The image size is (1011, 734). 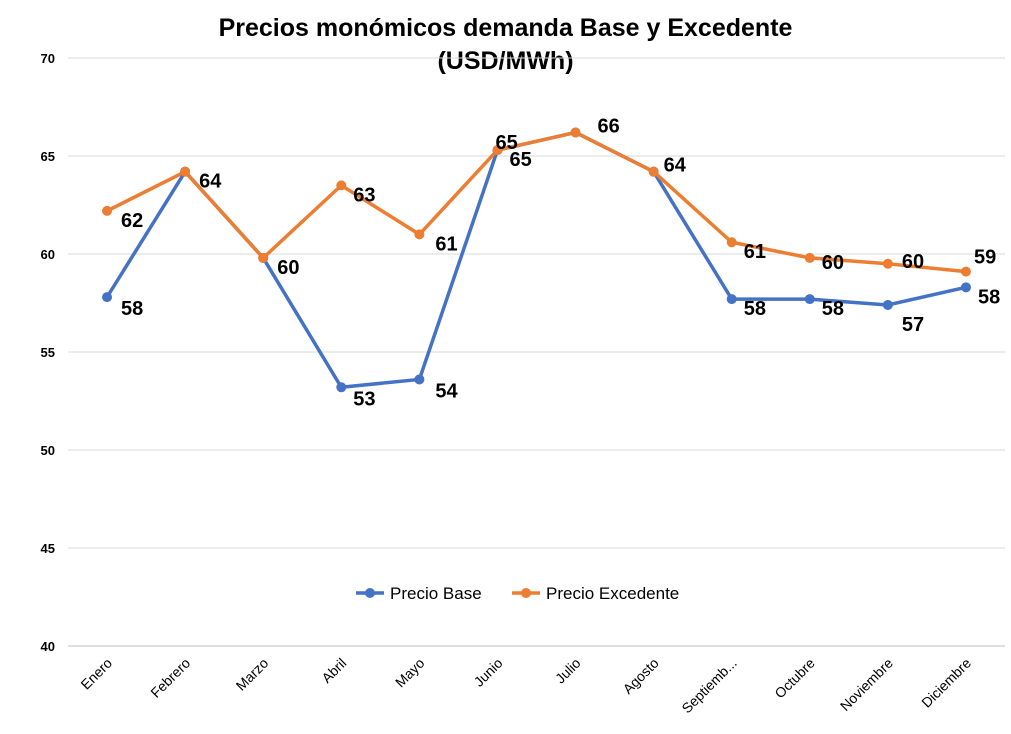 I want to click on legend-label: Precio Excedente, so click(x=612, y=593).